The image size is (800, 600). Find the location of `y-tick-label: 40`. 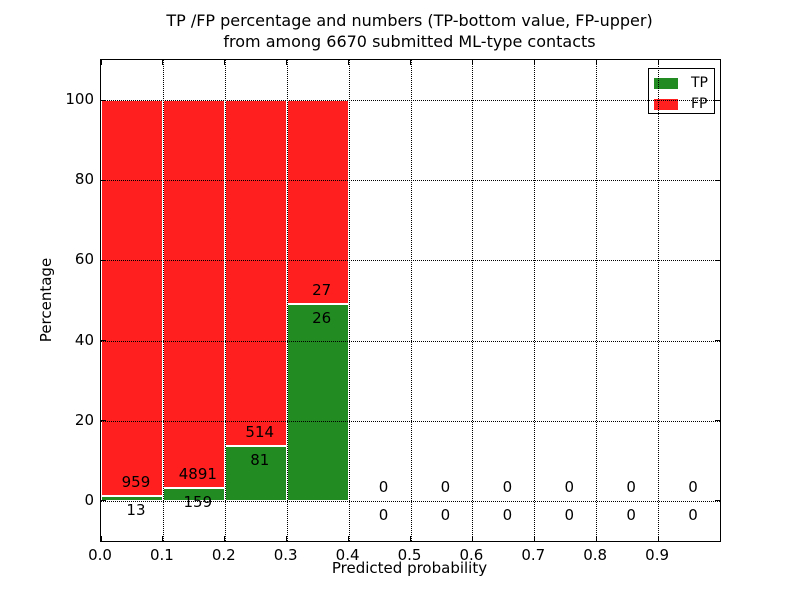

y-tick-label: 40 is located at coordinates (84, 339).